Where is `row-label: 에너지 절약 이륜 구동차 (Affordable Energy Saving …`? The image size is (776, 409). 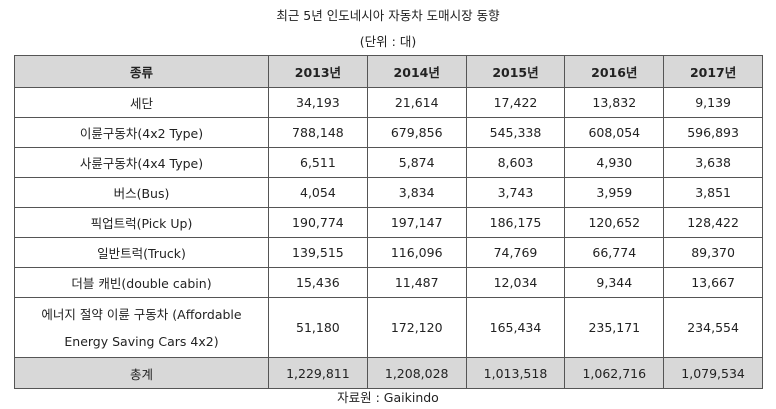
row-label: 에너지 절약 이륜 구동차 (Affordable Energy Saving … is located at coordinates (141, 327).